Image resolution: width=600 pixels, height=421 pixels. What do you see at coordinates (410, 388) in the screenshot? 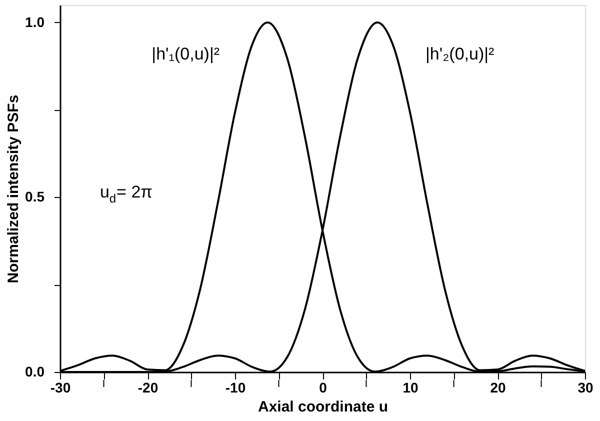
I see `x-tick-label: 10` at bounding box center [410, 388].